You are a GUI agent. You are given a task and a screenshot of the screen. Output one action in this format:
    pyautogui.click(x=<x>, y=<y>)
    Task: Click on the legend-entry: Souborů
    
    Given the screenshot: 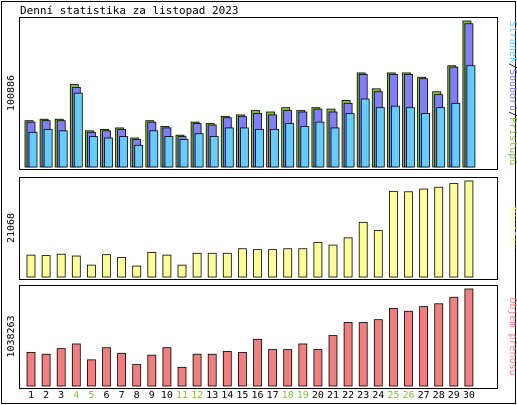 What is the action you would take?
    pyautogui.click(x=512, y=90)
    